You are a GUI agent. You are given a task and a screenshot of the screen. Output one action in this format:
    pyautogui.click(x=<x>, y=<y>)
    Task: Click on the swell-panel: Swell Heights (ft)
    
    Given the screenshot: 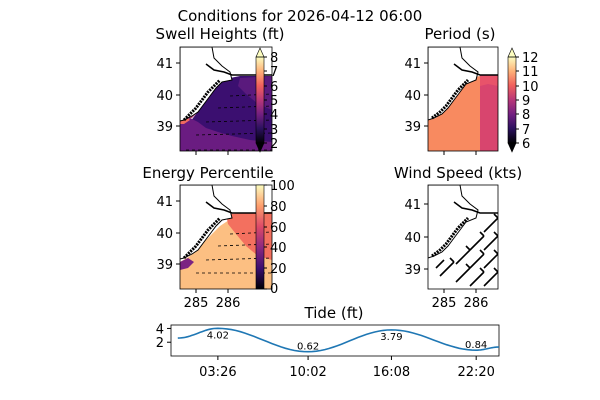 What is the action you would take?
    pyautogui.click(x=220, y=90)
    